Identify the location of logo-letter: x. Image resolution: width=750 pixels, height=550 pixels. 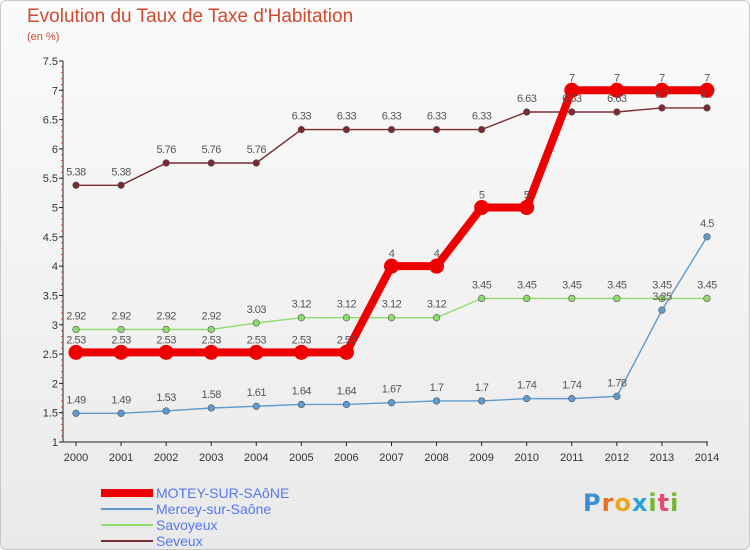
(640, 503).